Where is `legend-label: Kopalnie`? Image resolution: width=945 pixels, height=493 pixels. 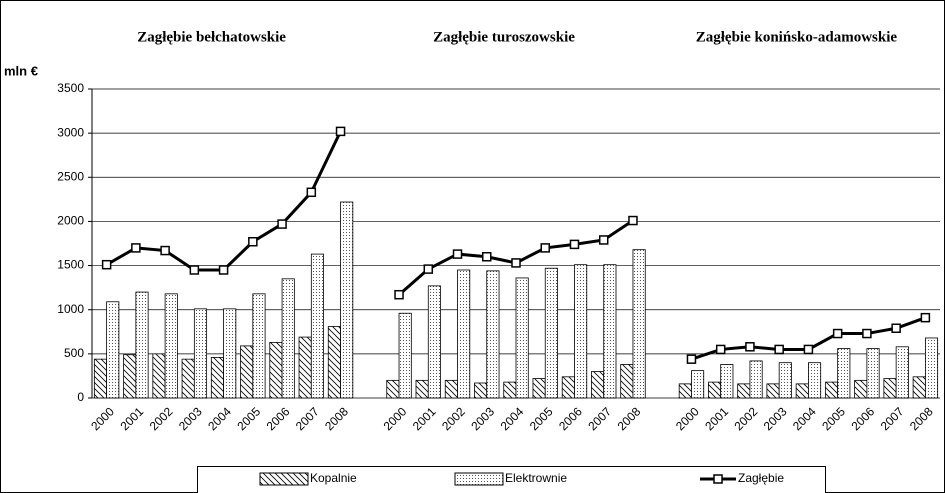
legend-label: Kopalnie is located at coordinates (333, 478).